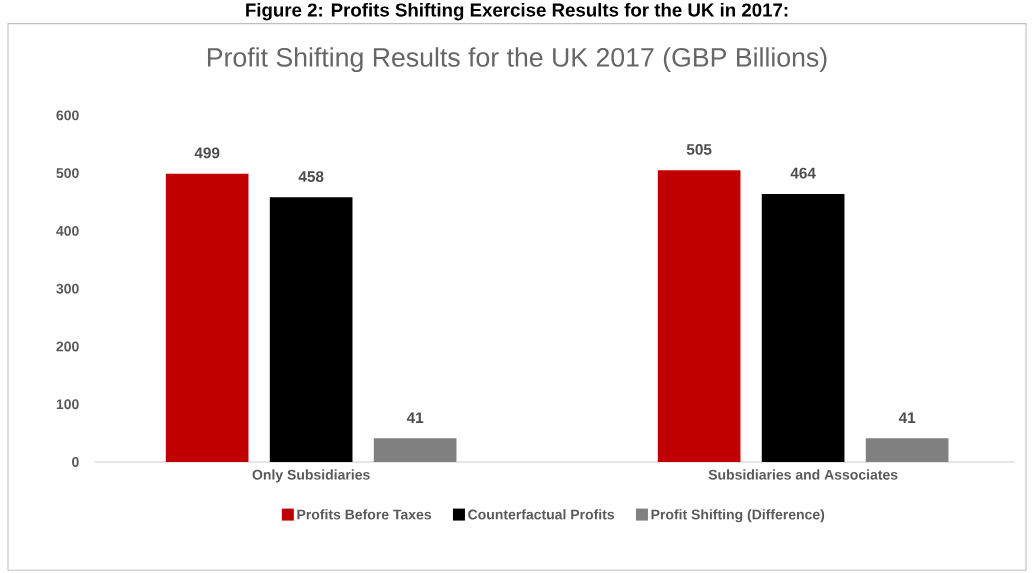 The height and width of the screenshot is (573, 1034). Describe the element at coordinates (738, 516) in the screenshot. I see `legend-label: Profit Shifting (Difference)` at that location.